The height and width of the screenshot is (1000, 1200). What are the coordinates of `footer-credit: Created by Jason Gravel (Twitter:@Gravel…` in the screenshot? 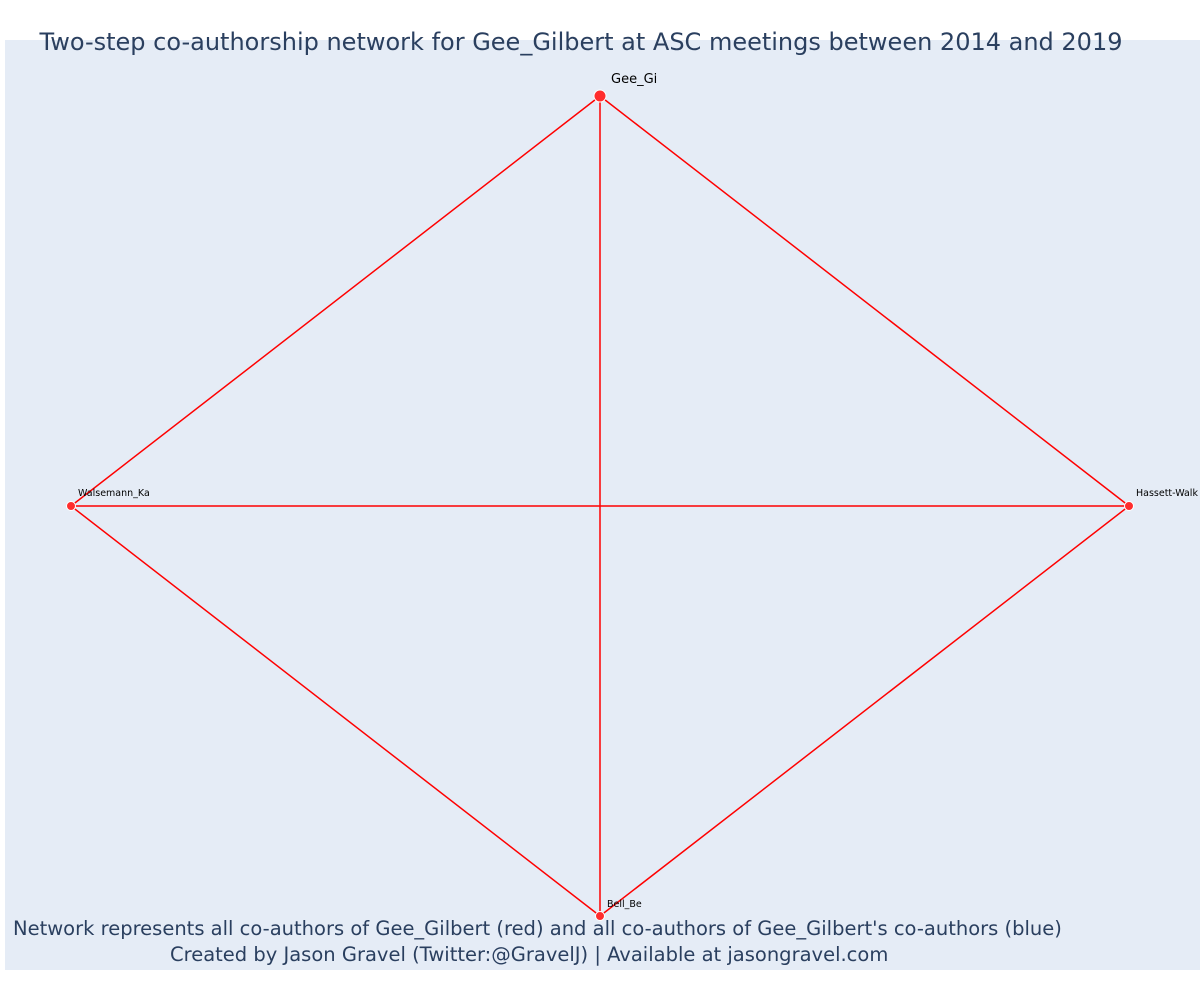 It's located at (529, 954).